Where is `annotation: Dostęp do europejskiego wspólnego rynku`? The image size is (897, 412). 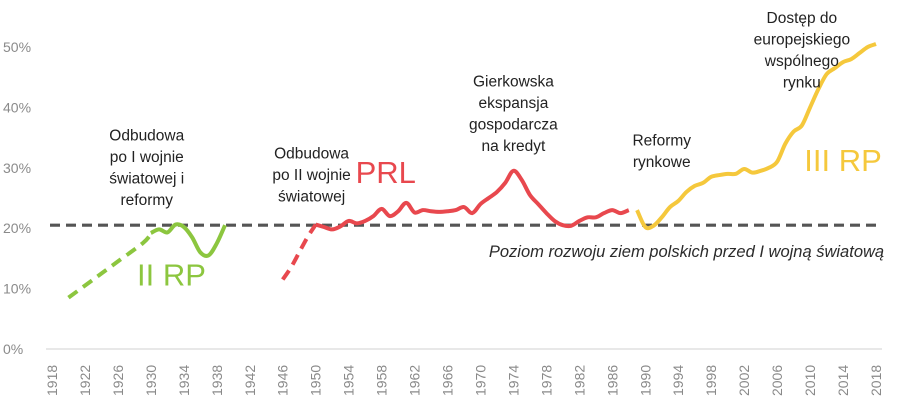 annotation: Dostęp do europejskiego wspólnego rynku is located at coordinates (802, 51).